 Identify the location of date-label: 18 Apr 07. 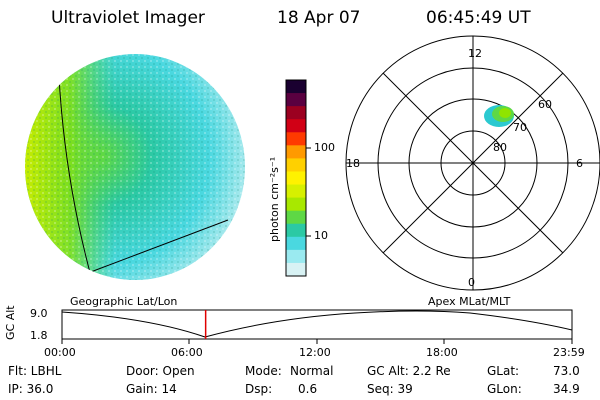
(319, 18).